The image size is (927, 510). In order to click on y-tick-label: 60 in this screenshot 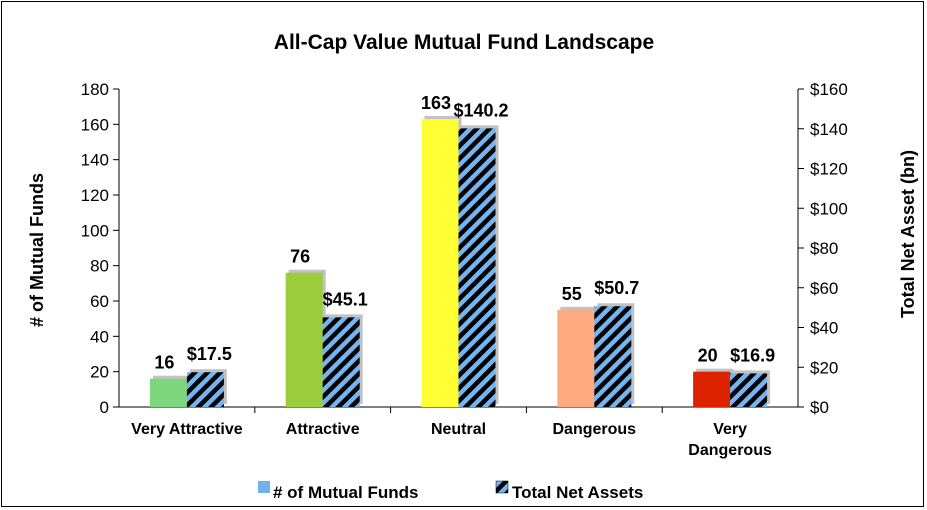, I will do `click(99, 301)`.